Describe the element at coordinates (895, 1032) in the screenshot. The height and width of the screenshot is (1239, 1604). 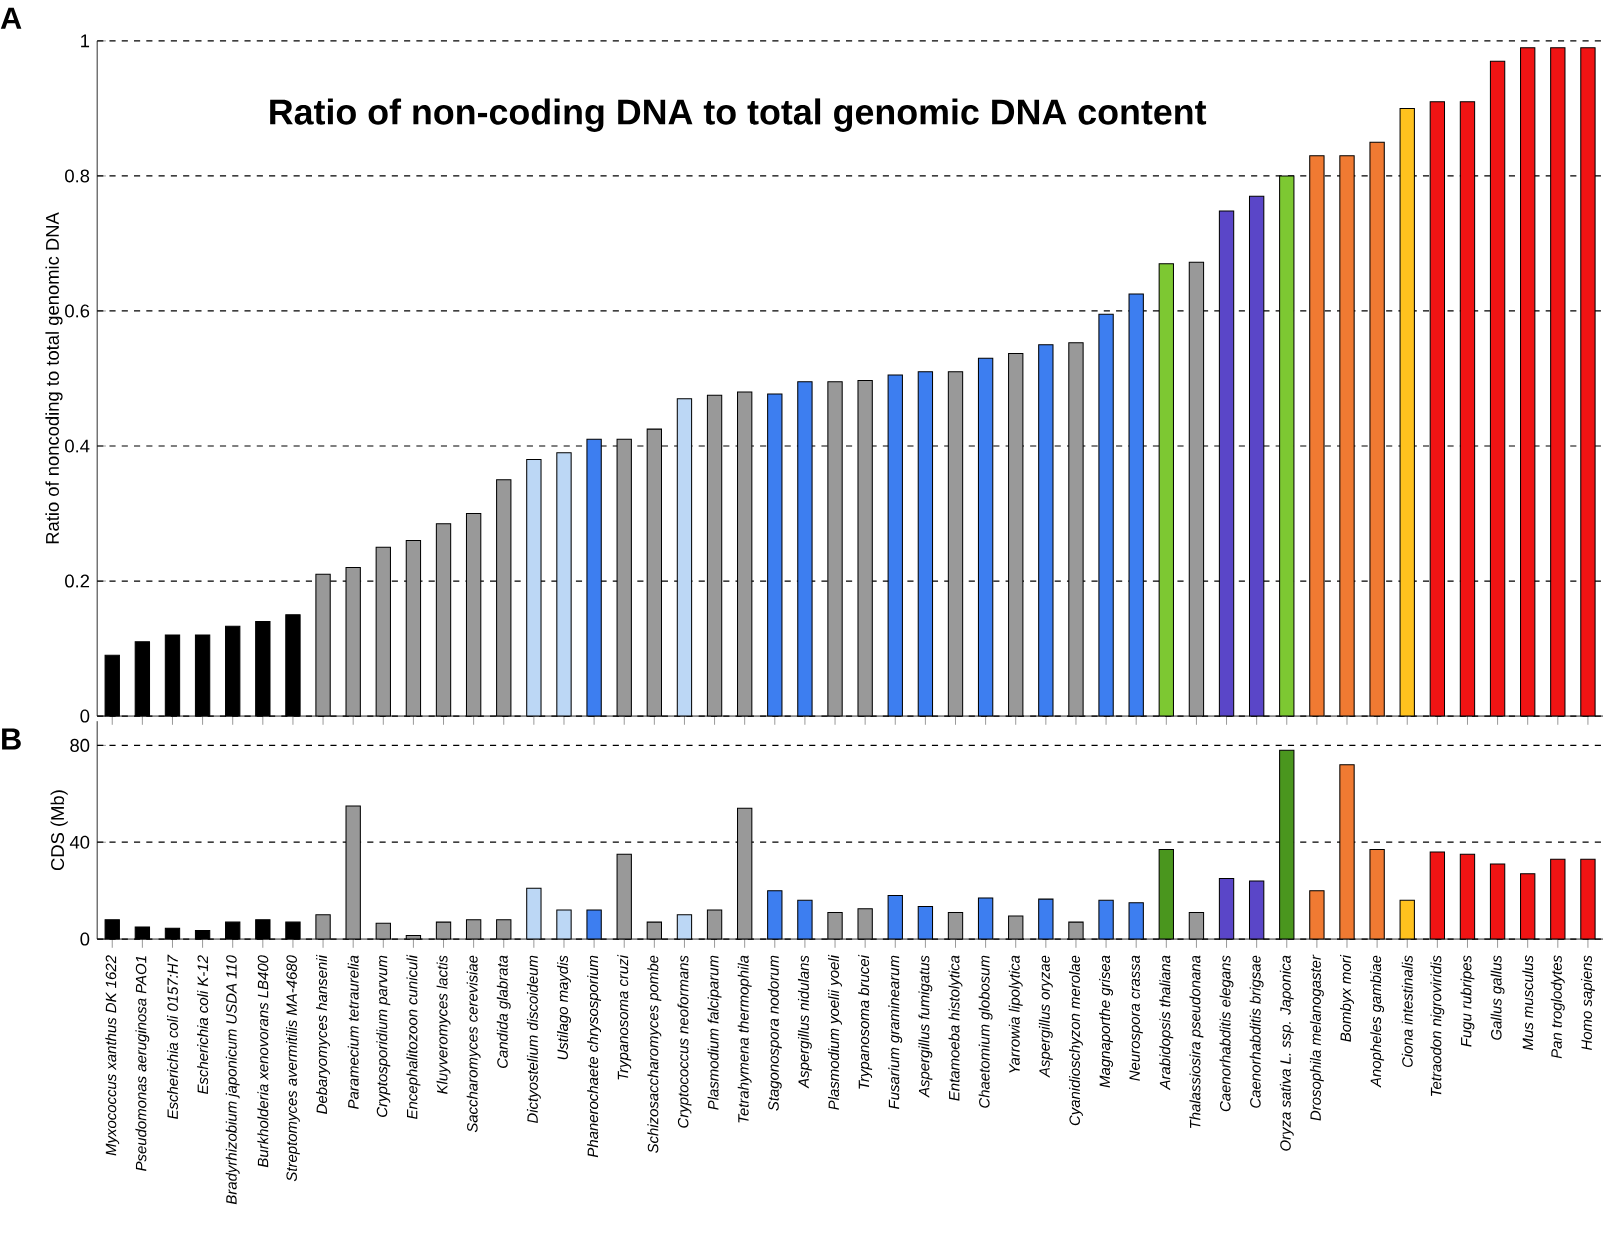
I see `x-tick-label: Fusarium graminearum` at that location.